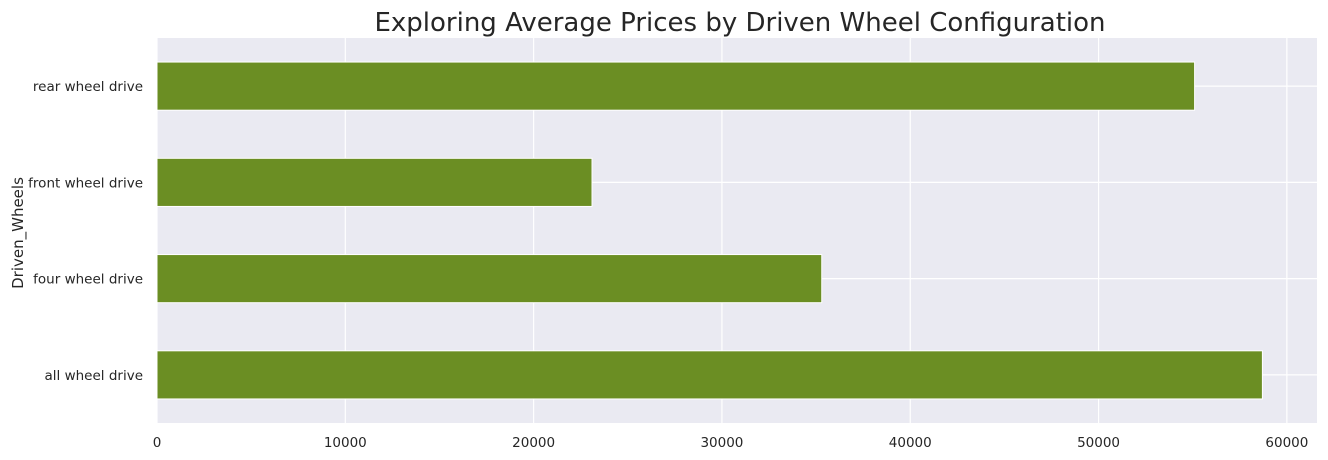  I want to click on y-tick-label: front wheel drive, so click(85, 183).